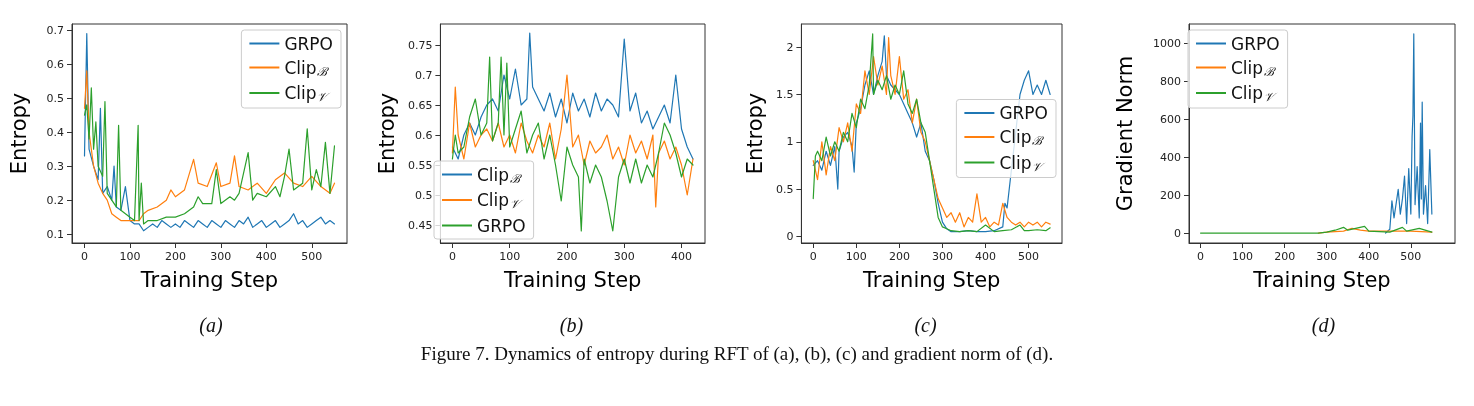 The height and width of the screenshot is (406, 1474). I want to click on y-tick-label: 1, so click(790, 142).